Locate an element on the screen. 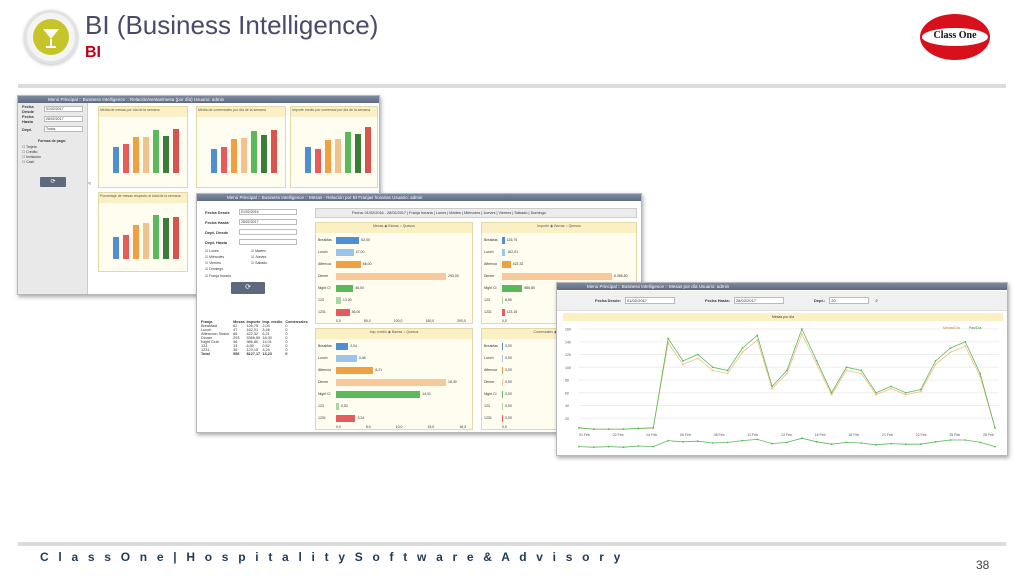 The width and height of the screenshot is (1024, 576). table-row: Breakfast 62 126,75 2,04 0 is located at coordinates (256, 326).